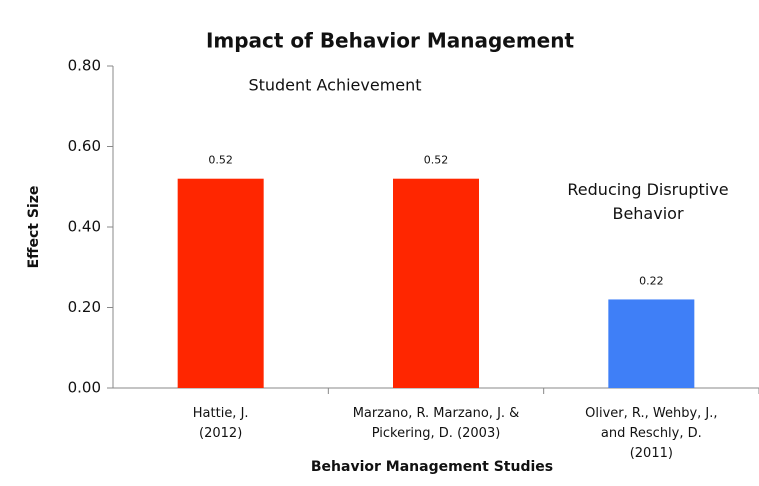  I want to click on y-tick-label: 0.80, so click(84, 66).